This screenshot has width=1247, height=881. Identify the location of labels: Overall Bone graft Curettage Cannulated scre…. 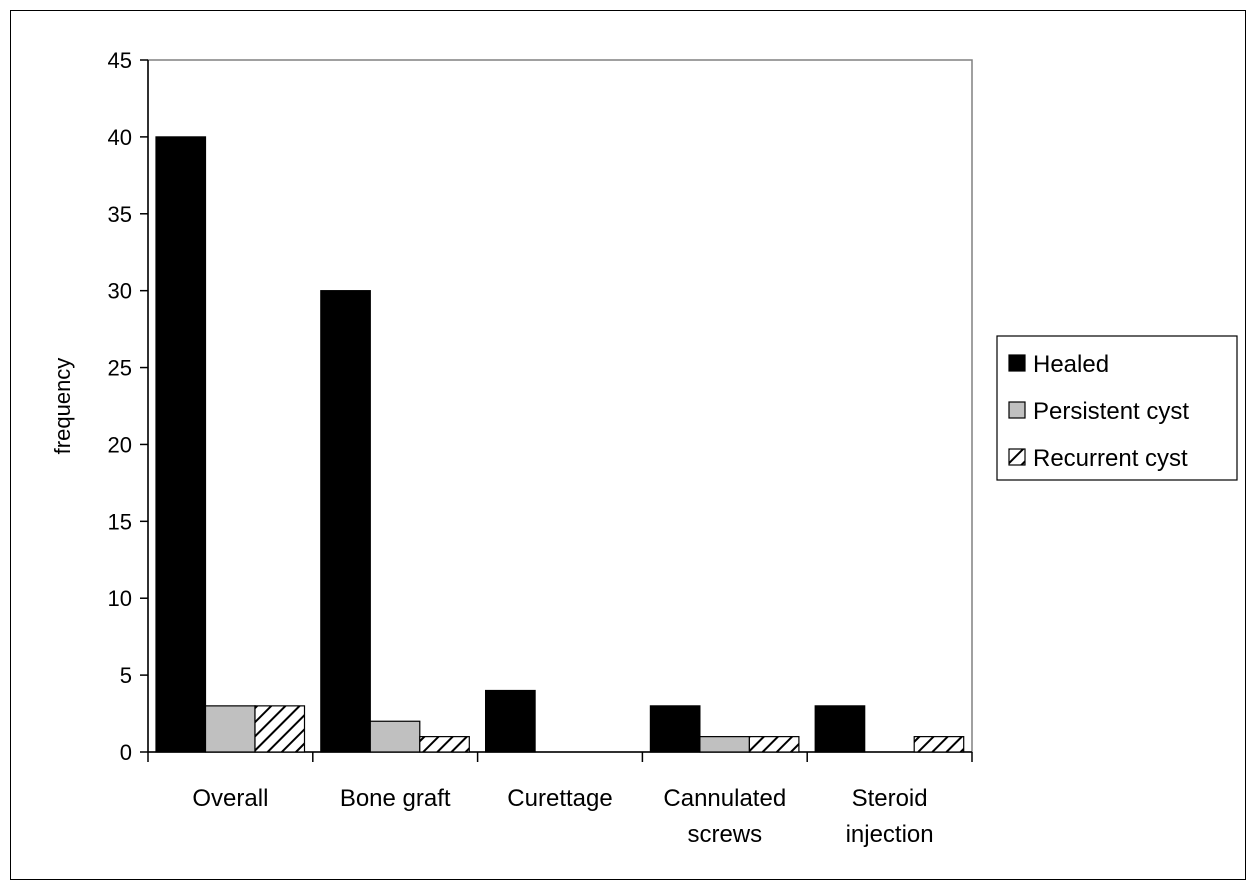
(562, 816).